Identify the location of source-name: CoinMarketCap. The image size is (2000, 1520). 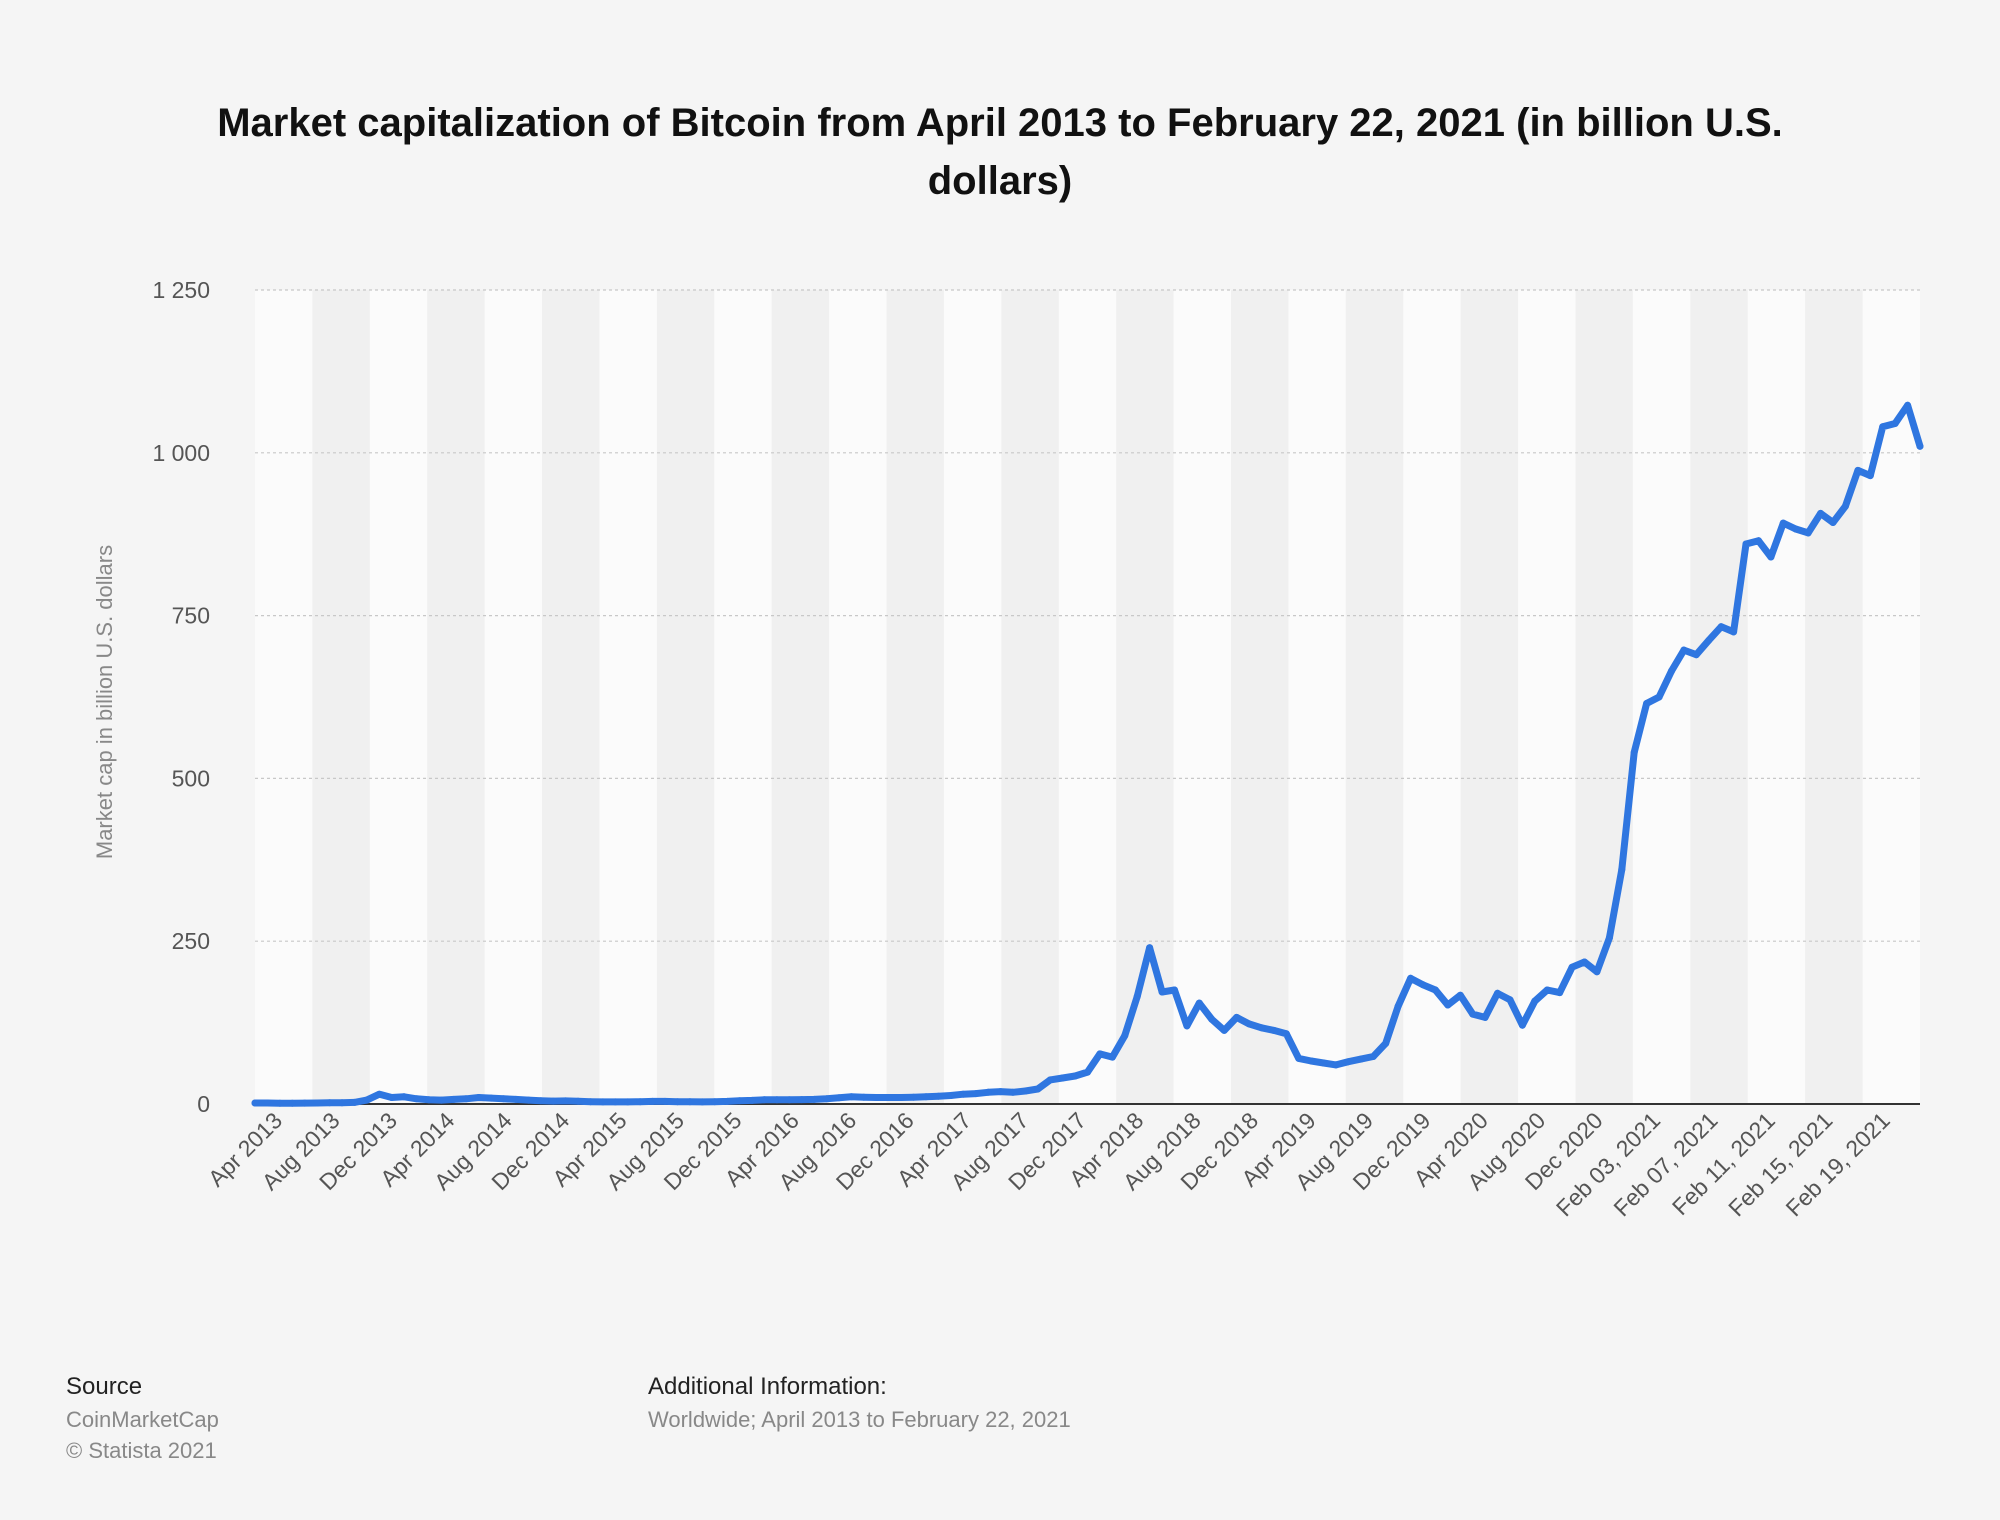
(142, 1419).